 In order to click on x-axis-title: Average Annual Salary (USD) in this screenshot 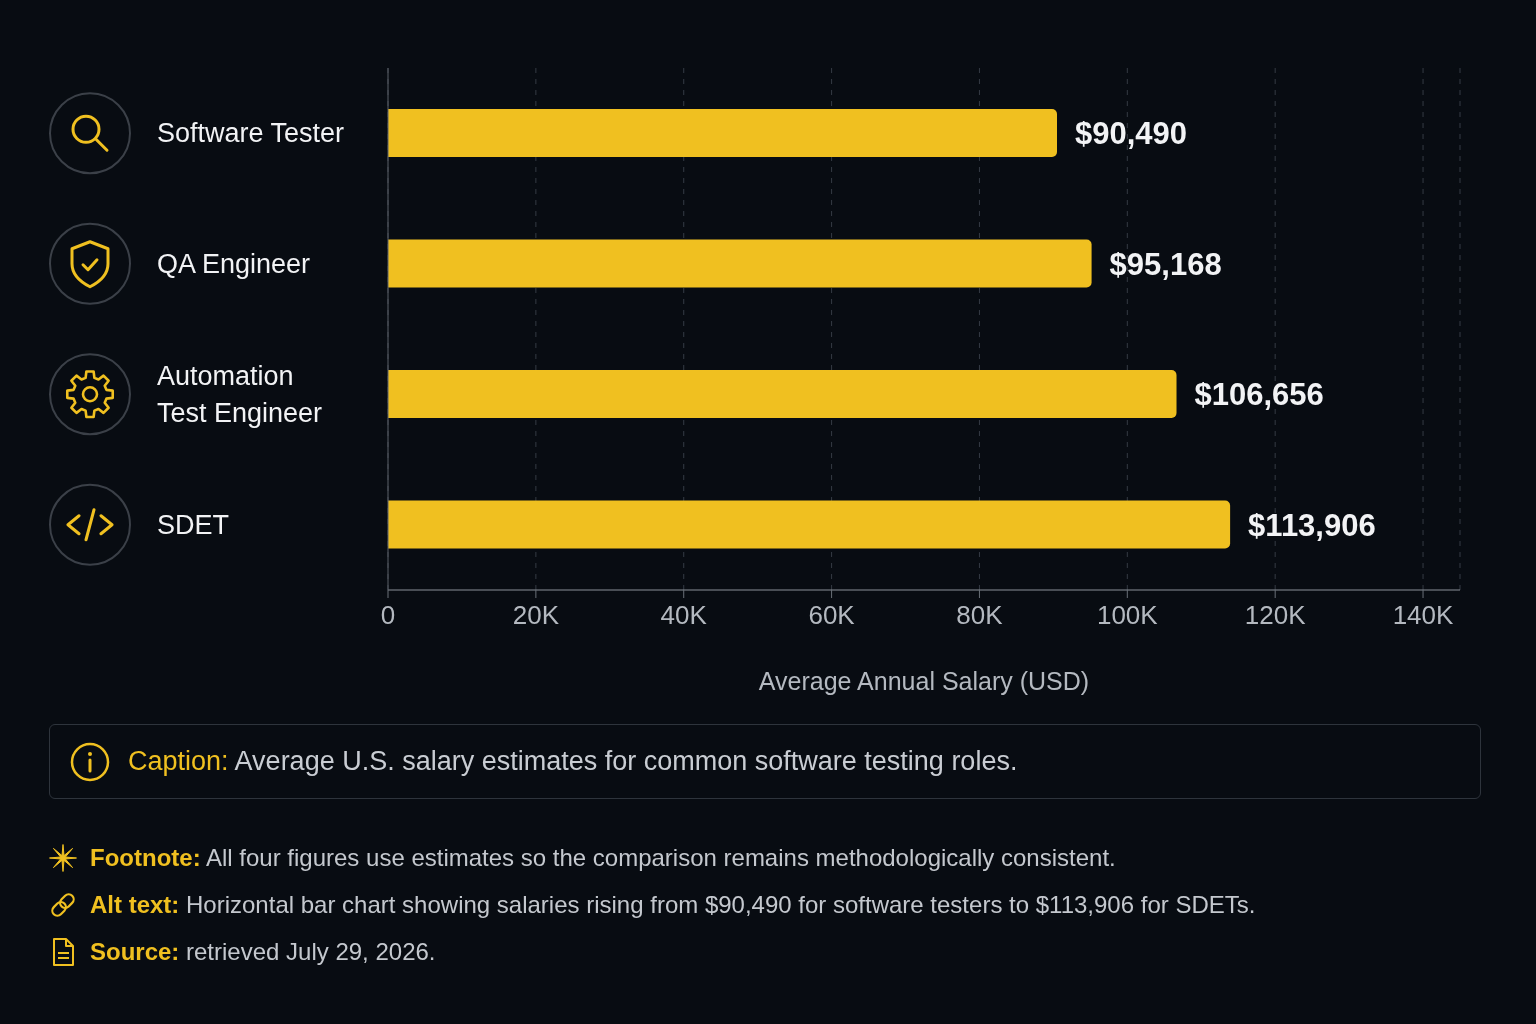, I will do `click(924, 681)`.